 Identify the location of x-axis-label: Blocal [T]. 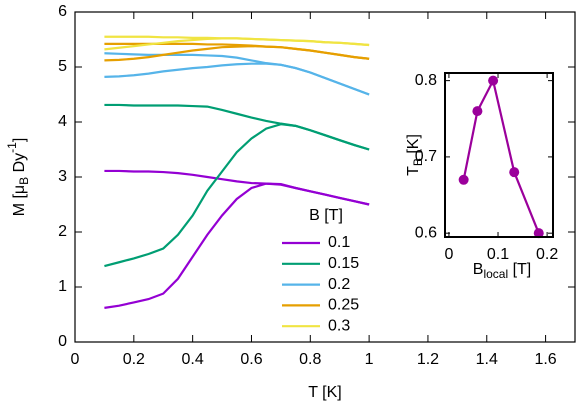
(502, 271).